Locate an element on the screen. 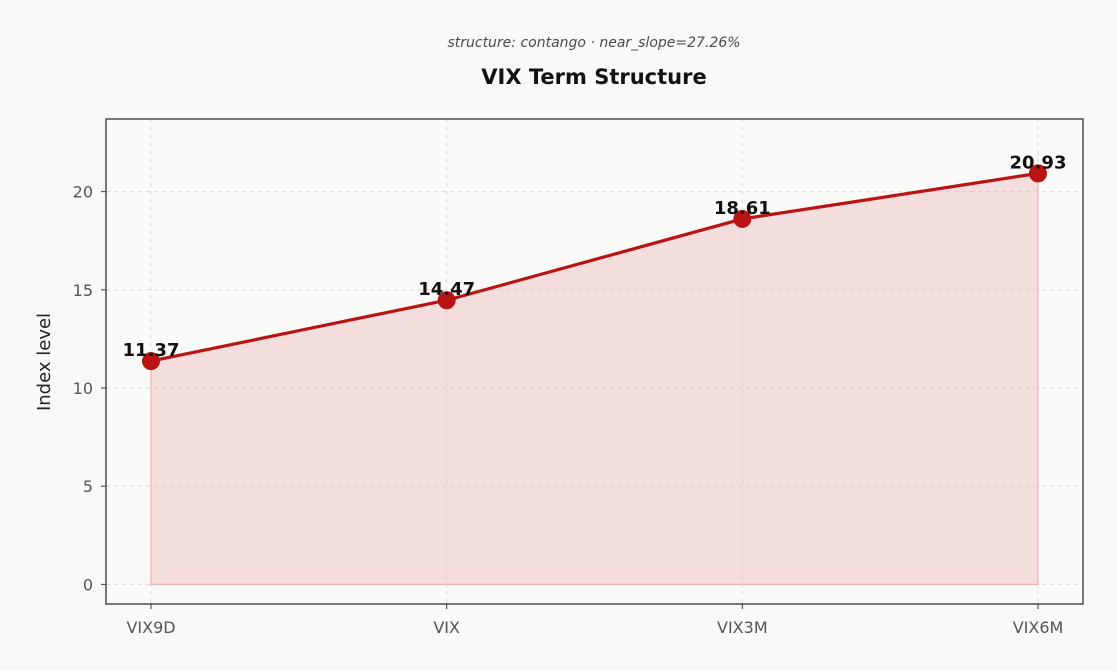 This screenshot has height=671, width=1117. data-label: 11.37 is located at coordinates (151, 350).